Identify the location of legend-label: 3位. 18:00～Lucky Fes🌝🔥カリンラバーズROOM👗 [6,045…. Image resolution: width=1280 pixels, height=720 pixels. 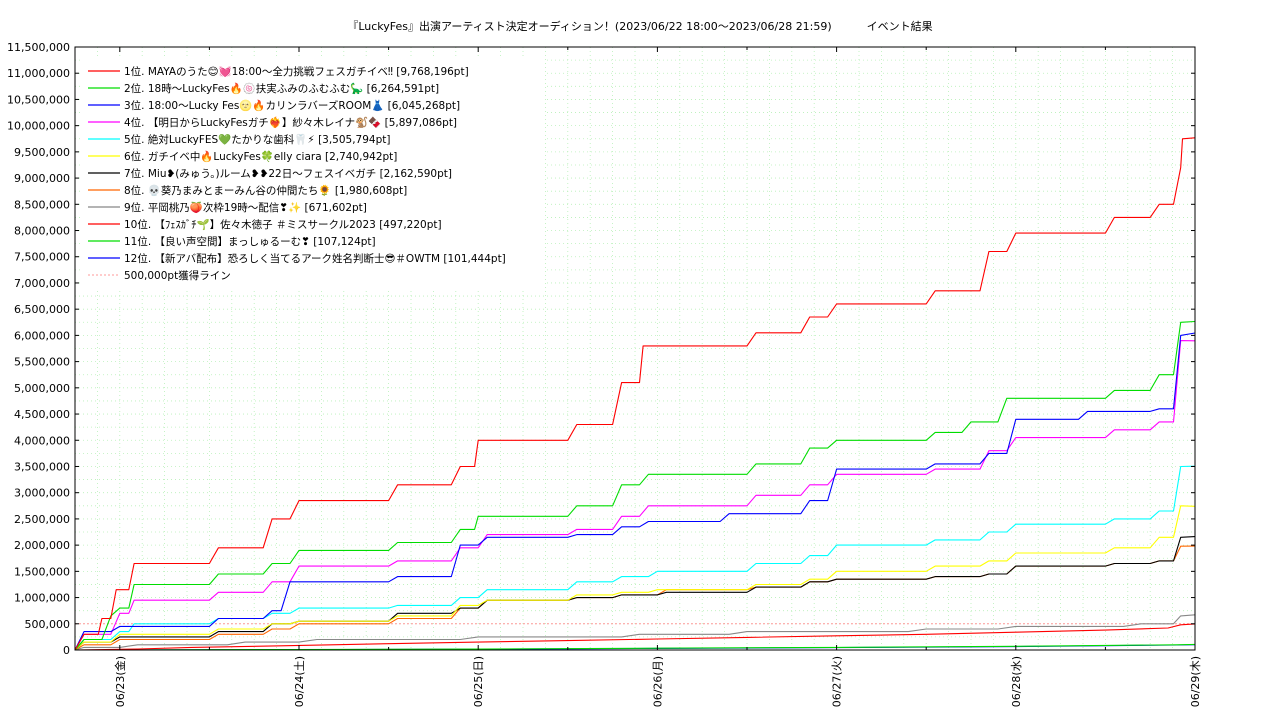
(292, 105).